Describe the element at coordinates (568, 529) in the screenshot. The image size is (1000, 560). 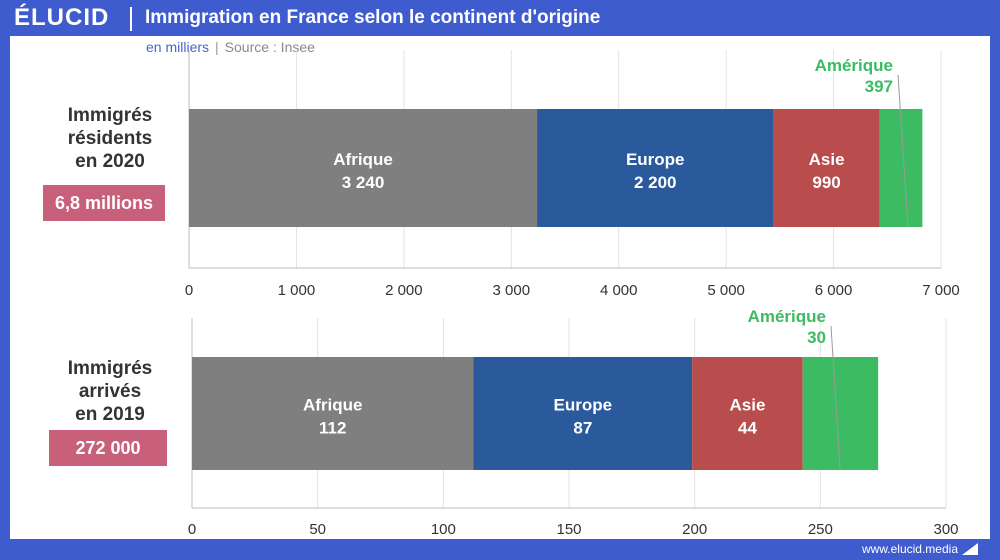
I see `x-tick-label: 150` at that location.